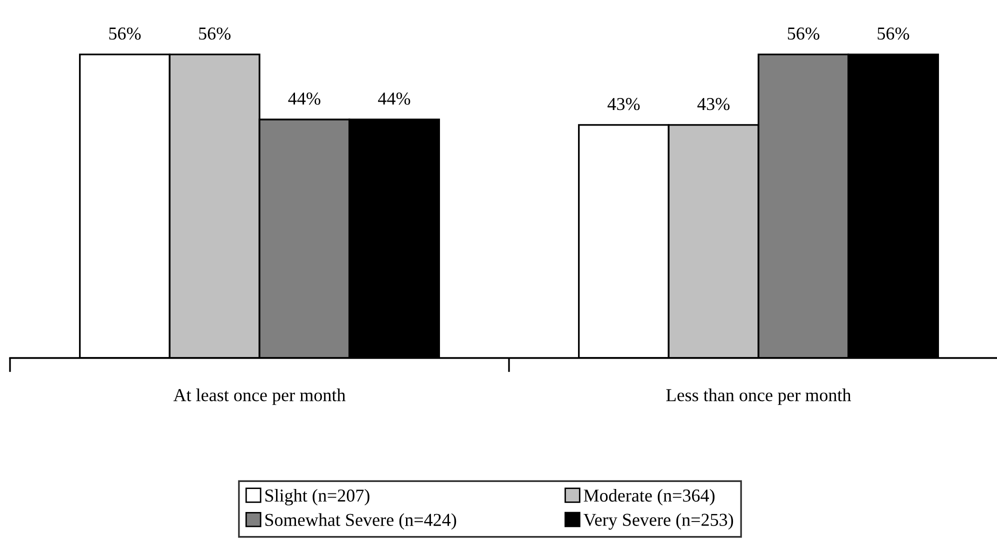 The image size is (997, 552). Describe the element at coordinates (360, 521) in the screenshot. I see `legend-label: Somewhat Severe (n=424)` at that location.